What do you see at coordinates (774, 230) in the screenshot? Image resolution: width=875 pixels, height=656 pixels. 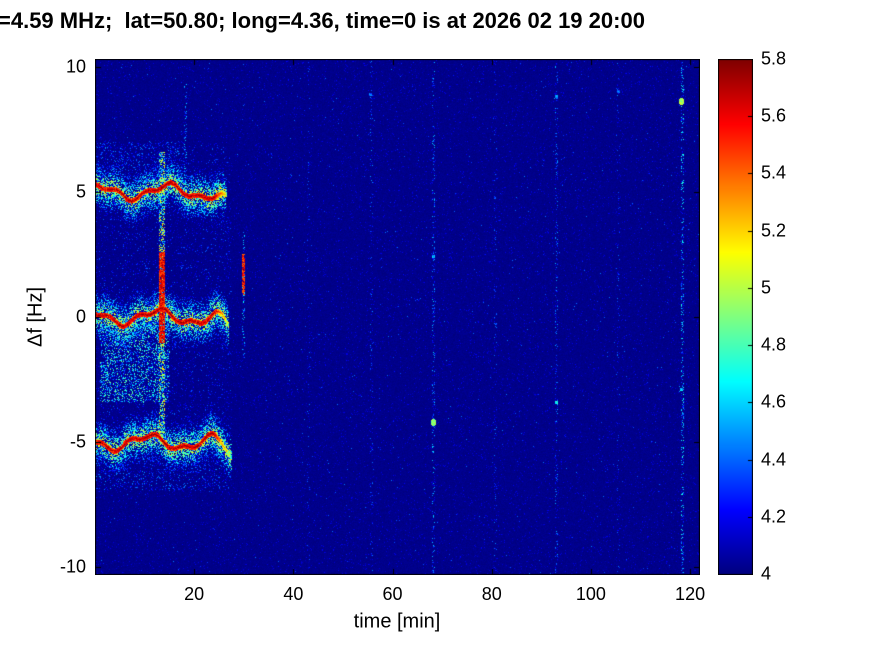 I see `colorbar-tick-label: 5.2` at bounding box center [774, 230].